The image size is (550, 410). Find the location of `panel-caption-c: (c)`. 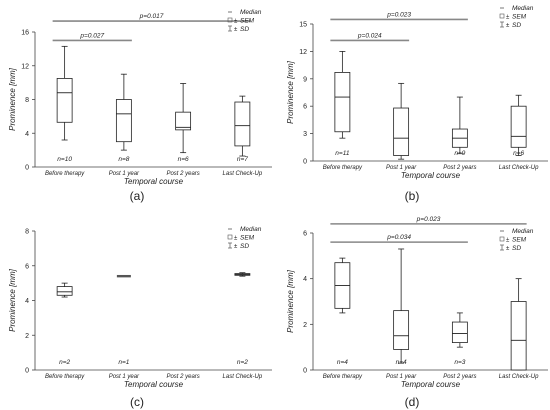

panel-caption-c: (c) is located at coordinates (137, 402).